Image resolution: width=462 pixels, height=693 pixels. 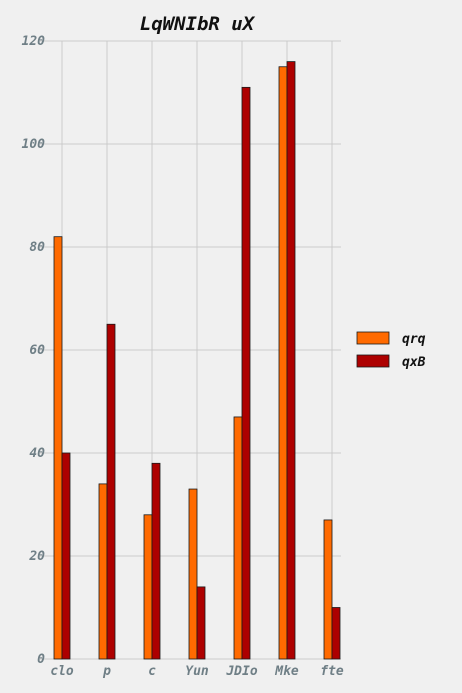 I want to click on bar-qrq-JDIo, so click(x=238, y=538).